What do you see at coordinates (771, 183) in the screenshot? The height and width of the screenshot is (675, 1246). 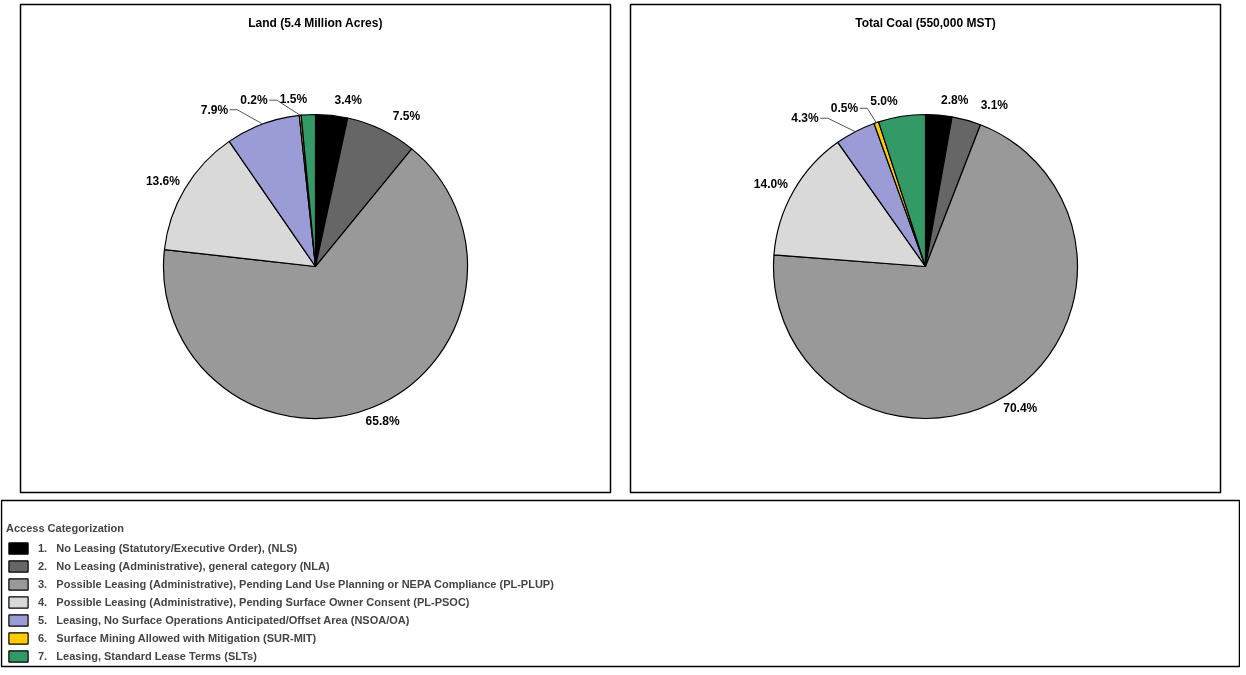 I see `data-label: 14.0%` at bounding box center [771, 183].